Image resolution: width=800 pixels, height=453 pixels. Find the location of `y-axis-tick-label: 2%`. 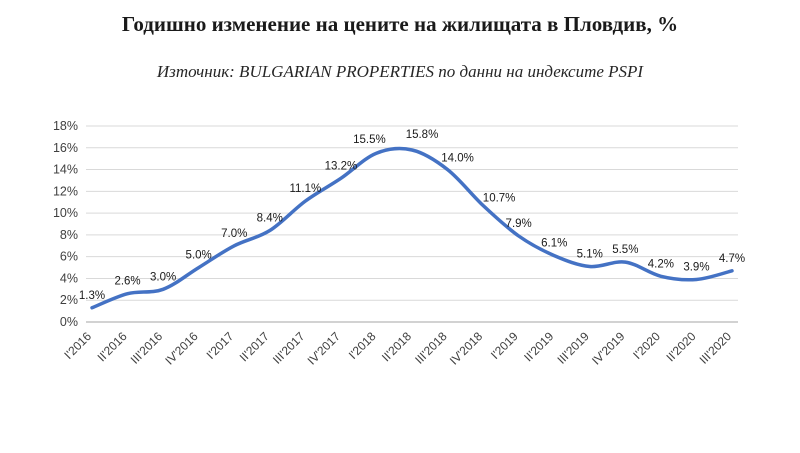

y-axis-tick-label: 2% is located at coordinates (69, 301).